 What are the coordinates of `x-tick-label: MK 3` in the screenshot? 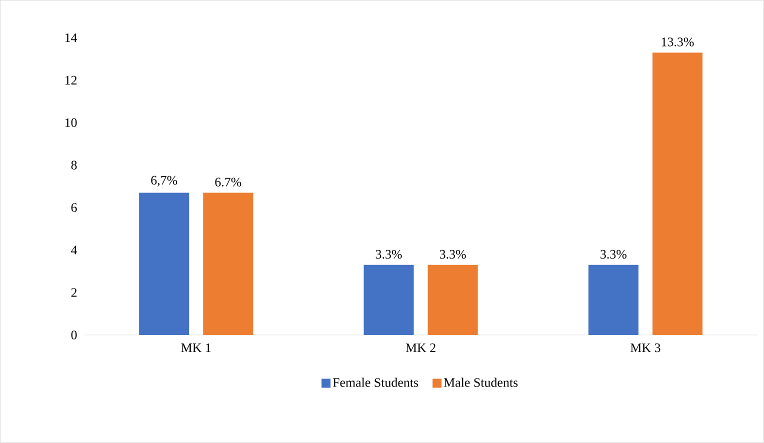 It's located at (645, 348).